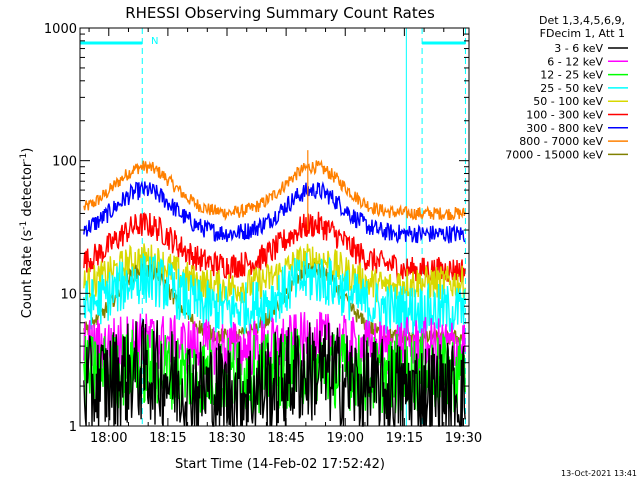  What do you see at coordinates (274, 190) in the screenshot?
I see `series-line-800-7000-kev` at bounding box center [274, 190].